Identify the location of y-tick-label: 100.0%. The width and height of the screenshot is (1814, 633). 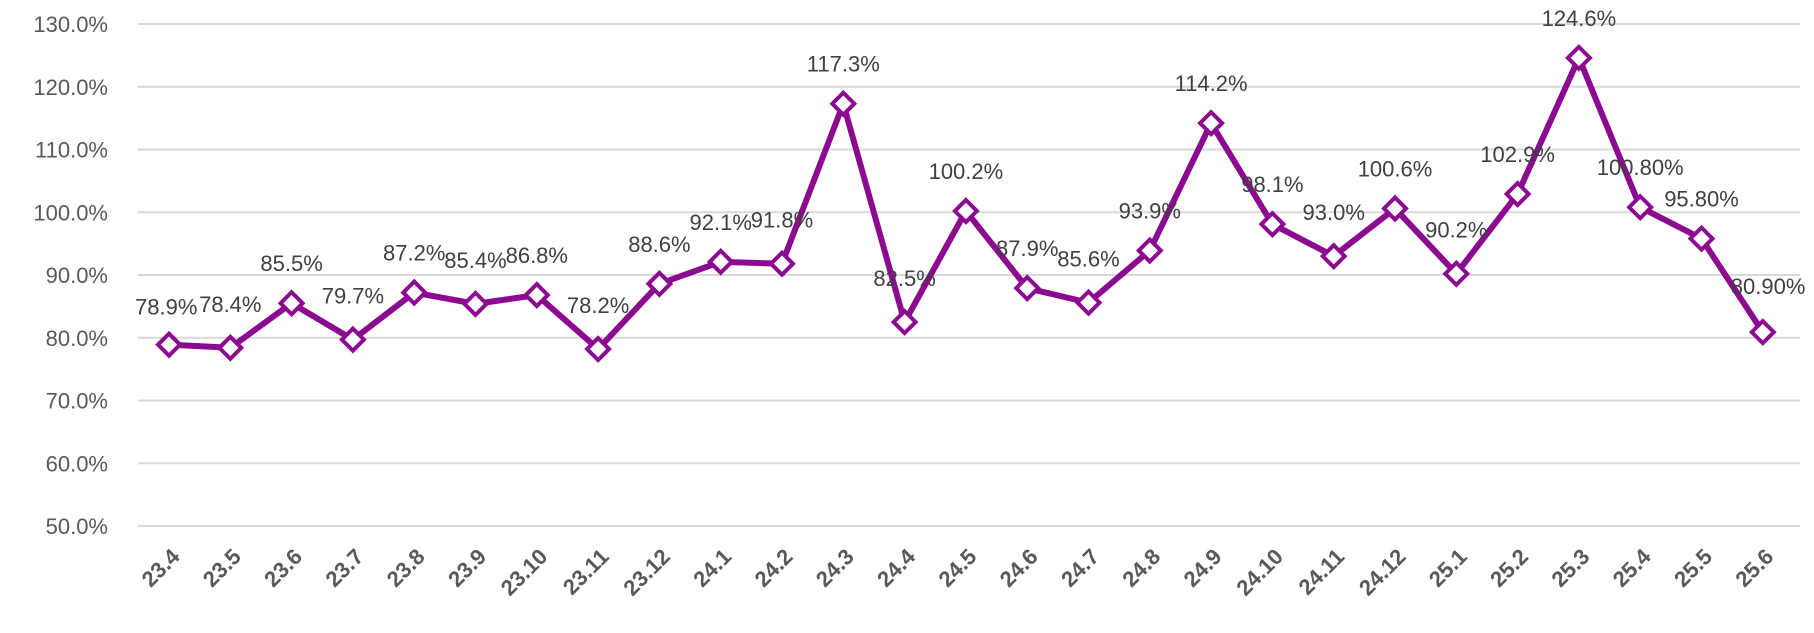
(70, 212).